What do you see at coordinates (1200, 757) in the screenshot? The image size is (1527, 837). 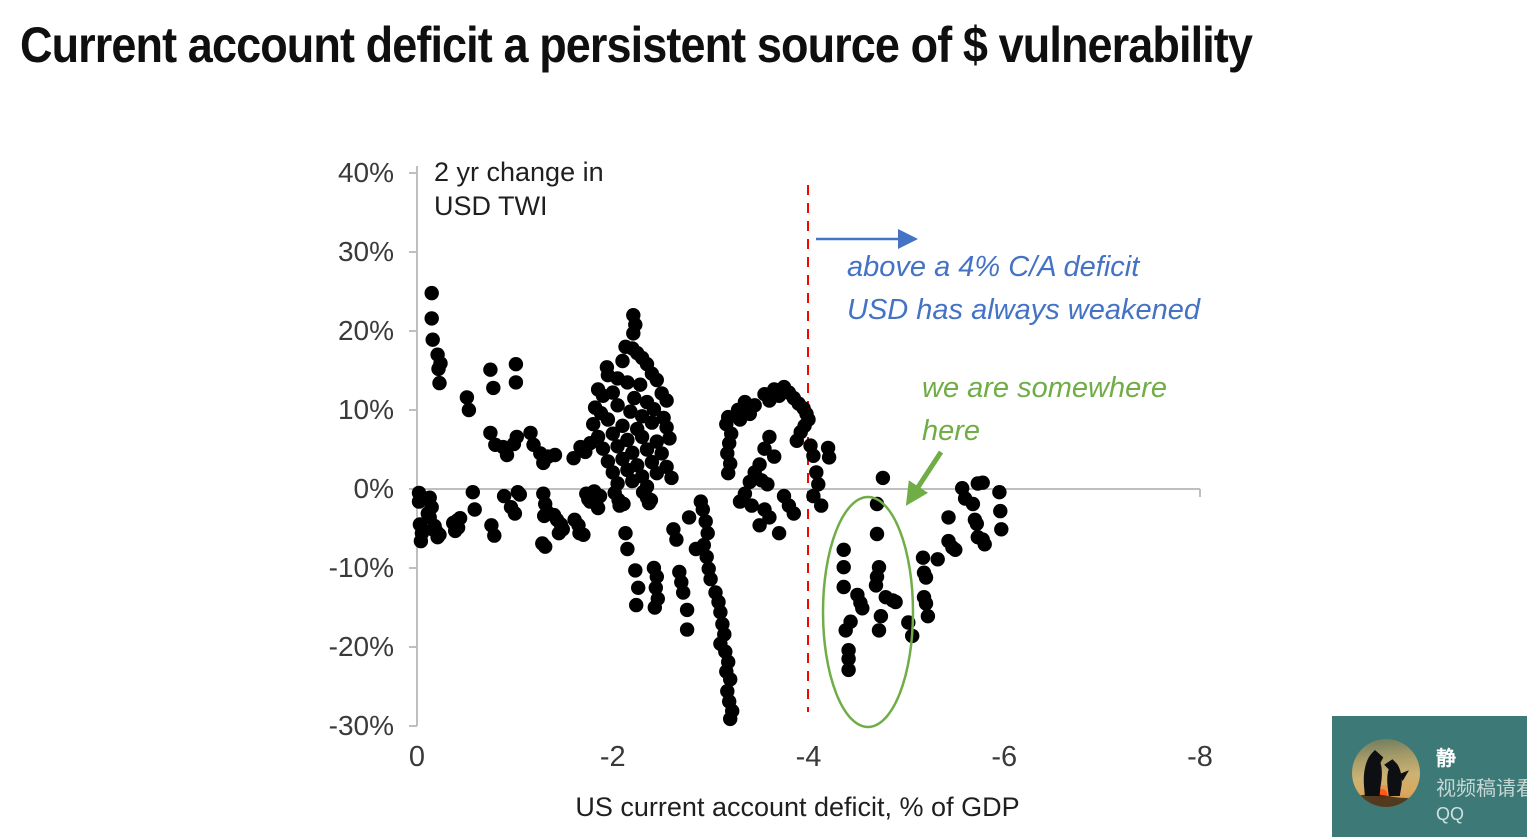 I see `x-tick-label: -8` at bounding box center [1200, 757].